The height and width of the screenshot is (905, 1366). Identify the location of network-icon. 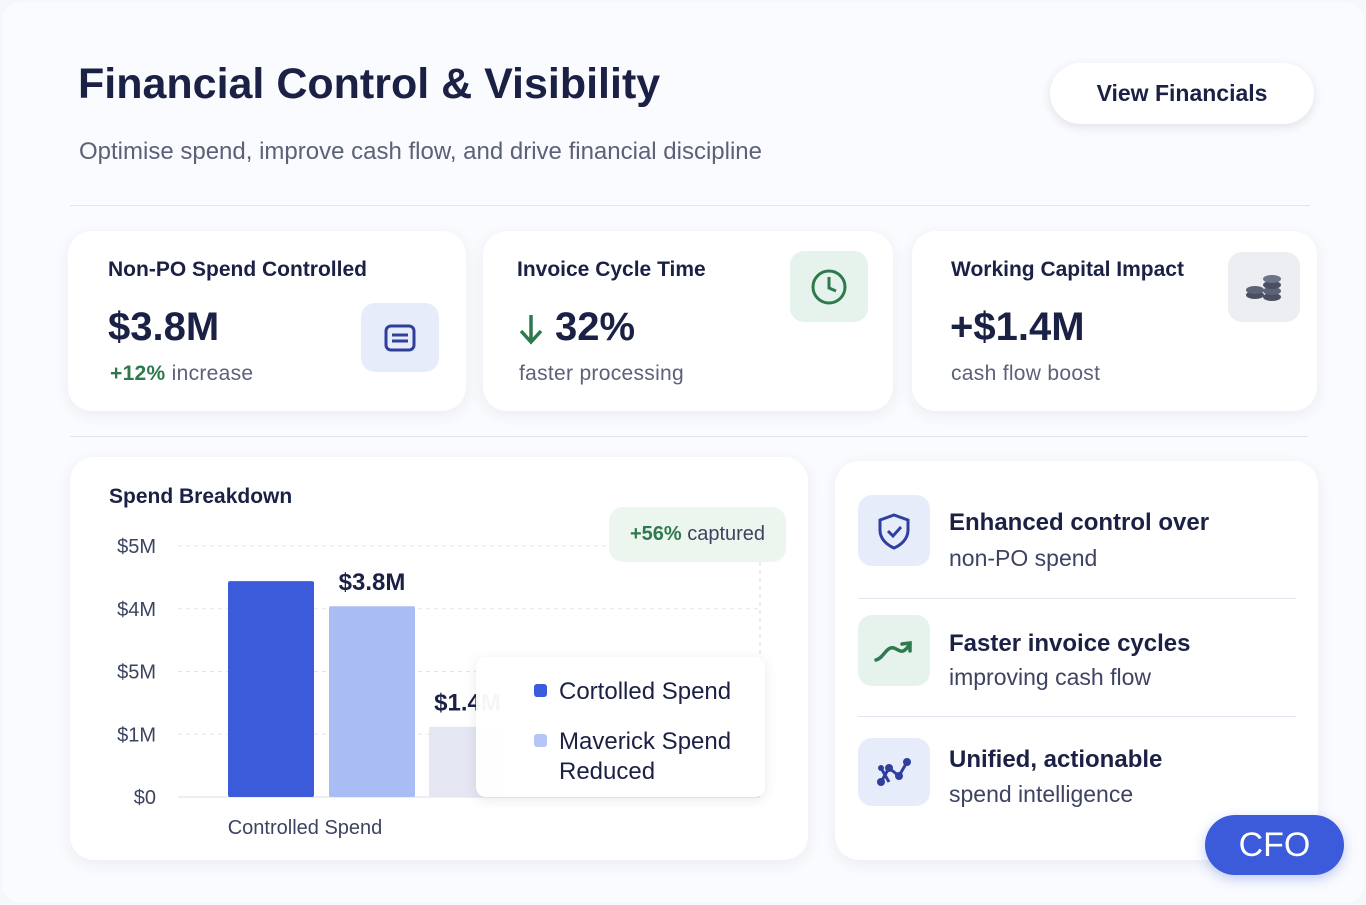
(894, 772).